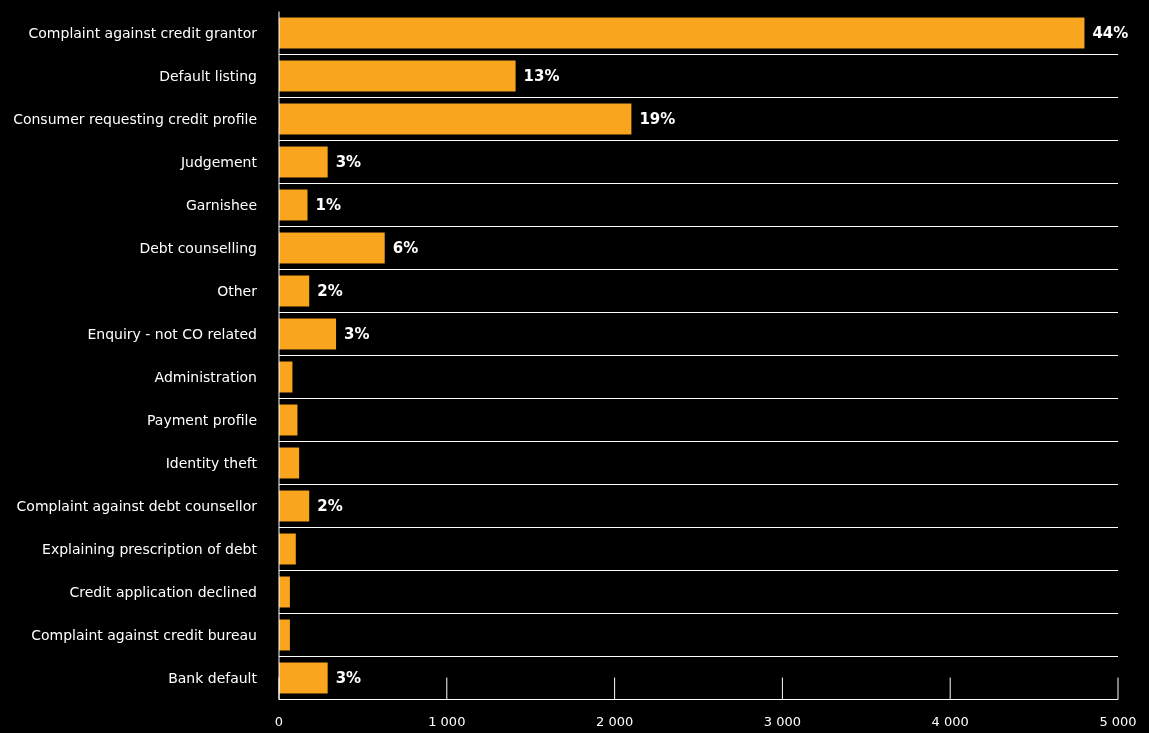 The width and height of the screenshot is (1149, 733). Describe the element at coordinates (202, 419) in the screenshot. I see `y-tick-label: Payment profile` at that location.